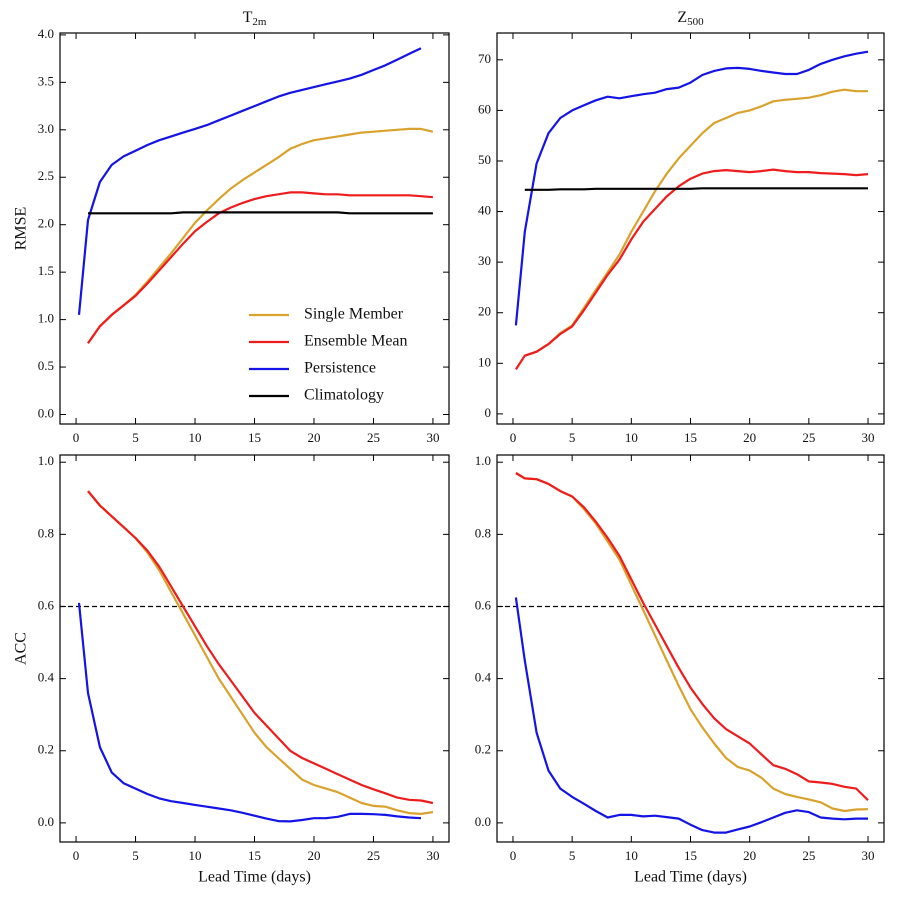 Image resolution: width=898 pixels, height=898 pixels. Describe the element at coordinates (344, 395) in the screenshot. I see `legend-label: Climatology` at that location.